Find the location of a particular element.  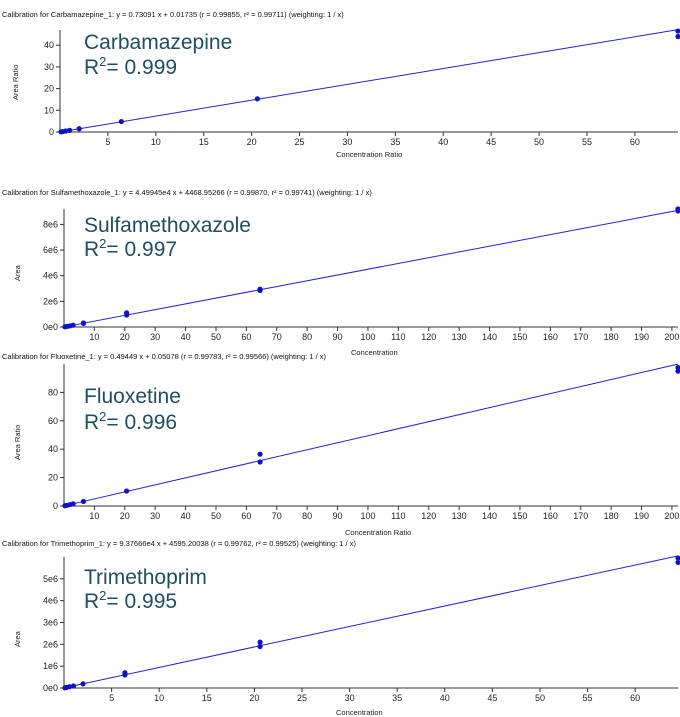

x-tick-label: 80 is located at coordinates (307, 337).